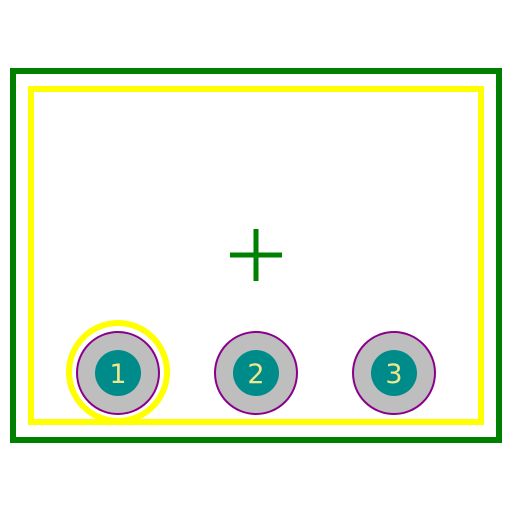  I want to click on pad-2: 2, so click(256, 373).